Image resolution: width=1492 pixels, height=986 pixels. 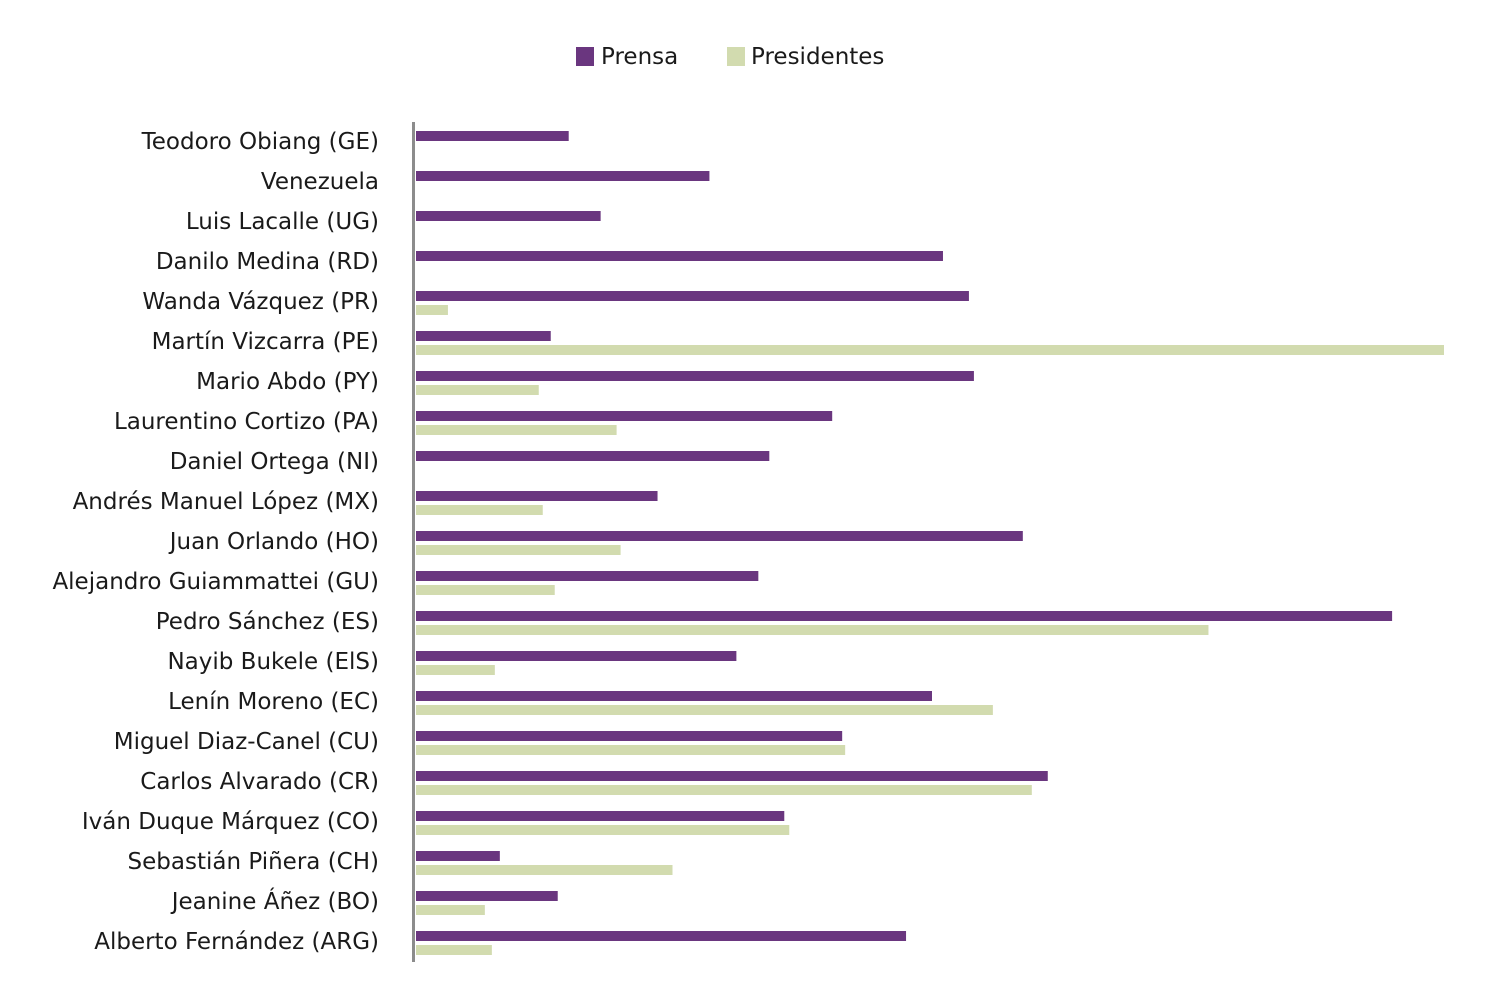 I want to click on legend-label-presidentes: Presidentes, so click(x=817, y=57).